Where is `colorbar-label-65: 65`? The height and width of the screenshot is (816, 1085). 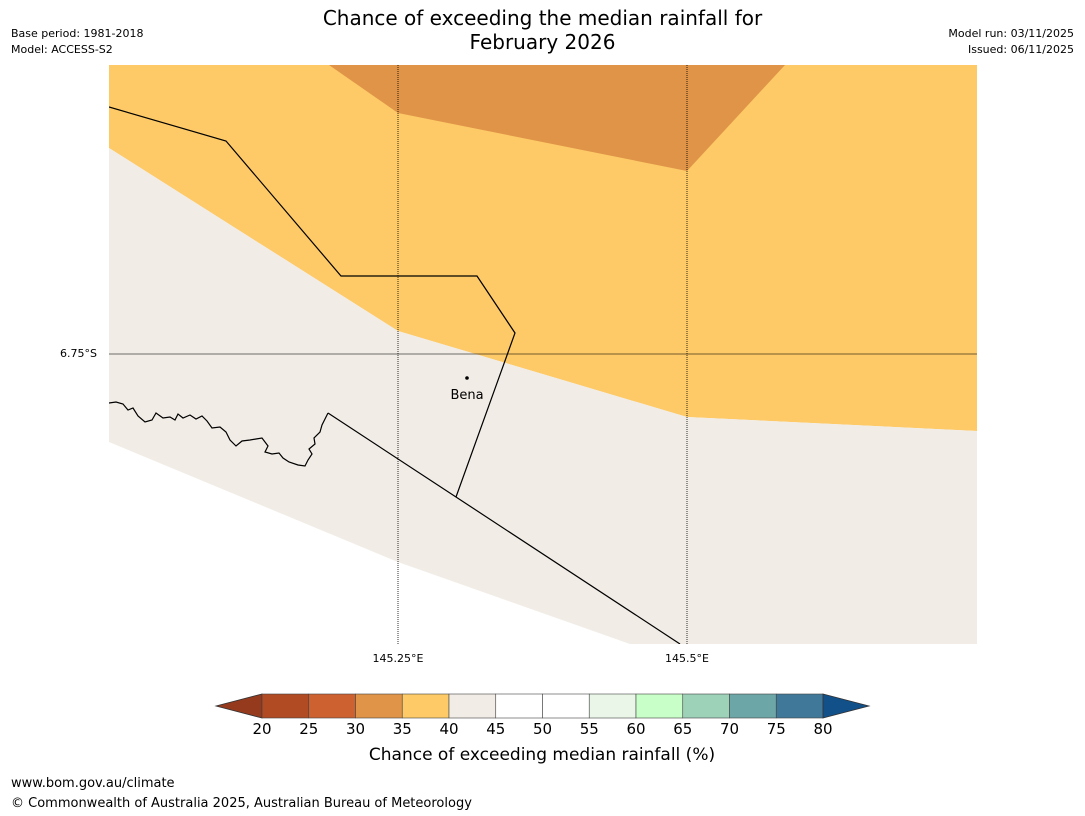
colorbar-label-65: 65 is located at coordinates (683, 729).